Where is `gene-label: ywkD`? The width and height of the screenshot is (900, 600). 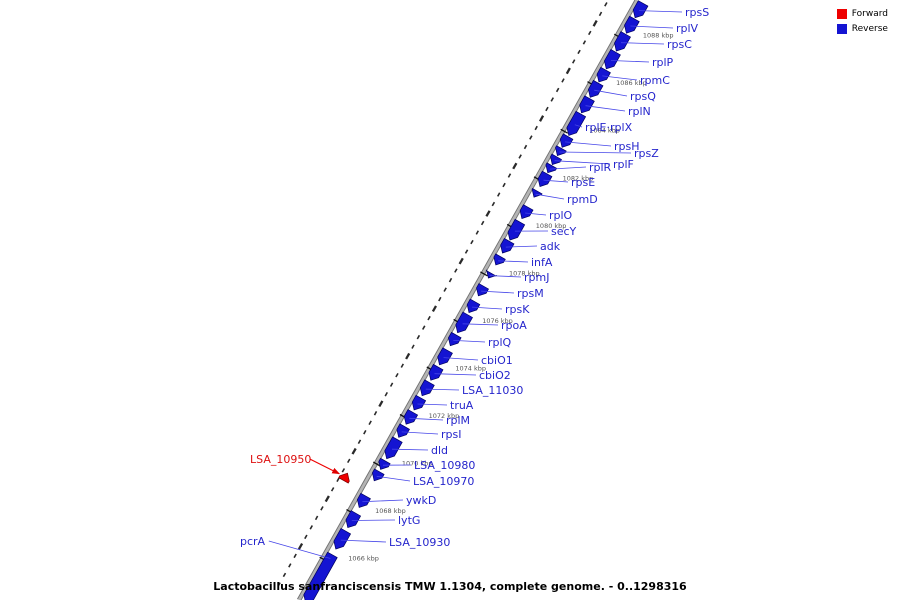
gene-label: ywkD is located at coordinates (421, 500).